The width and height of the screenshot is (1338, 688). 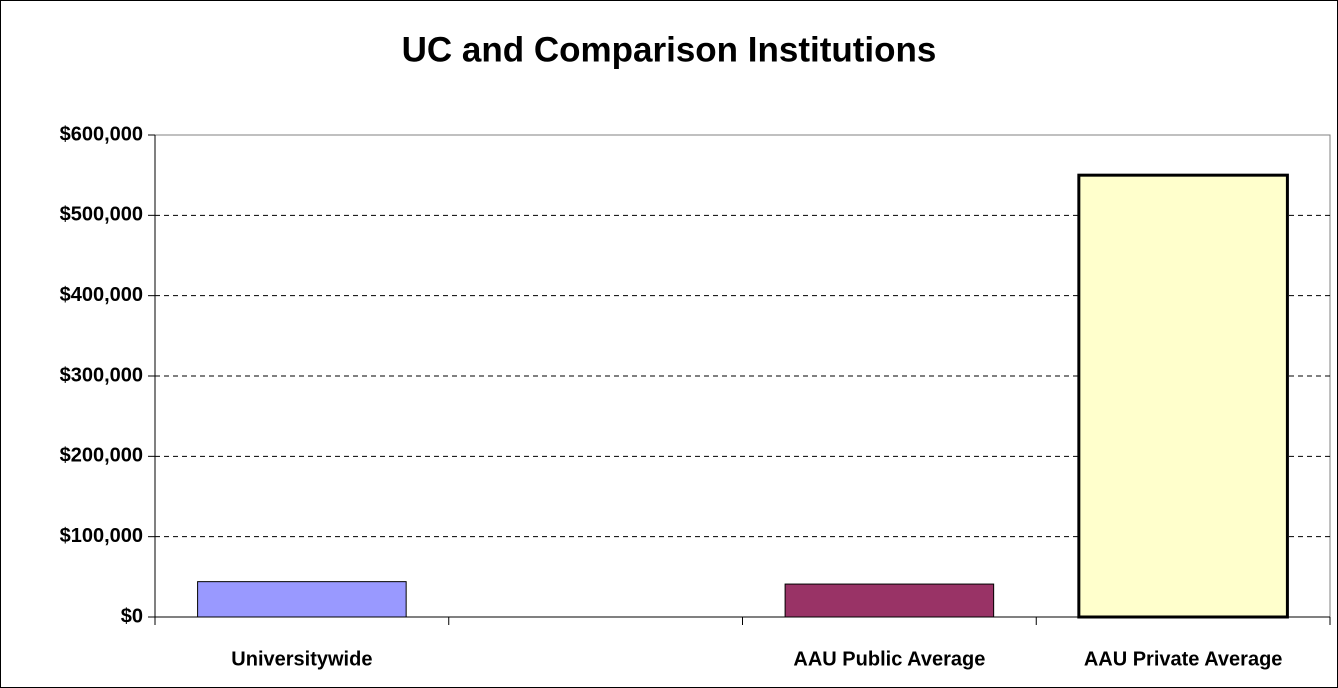 What do you see at coordinates (132, 616) in the screenshot?
I see `y-tick-label: $0` at bounding box center [132, 616].